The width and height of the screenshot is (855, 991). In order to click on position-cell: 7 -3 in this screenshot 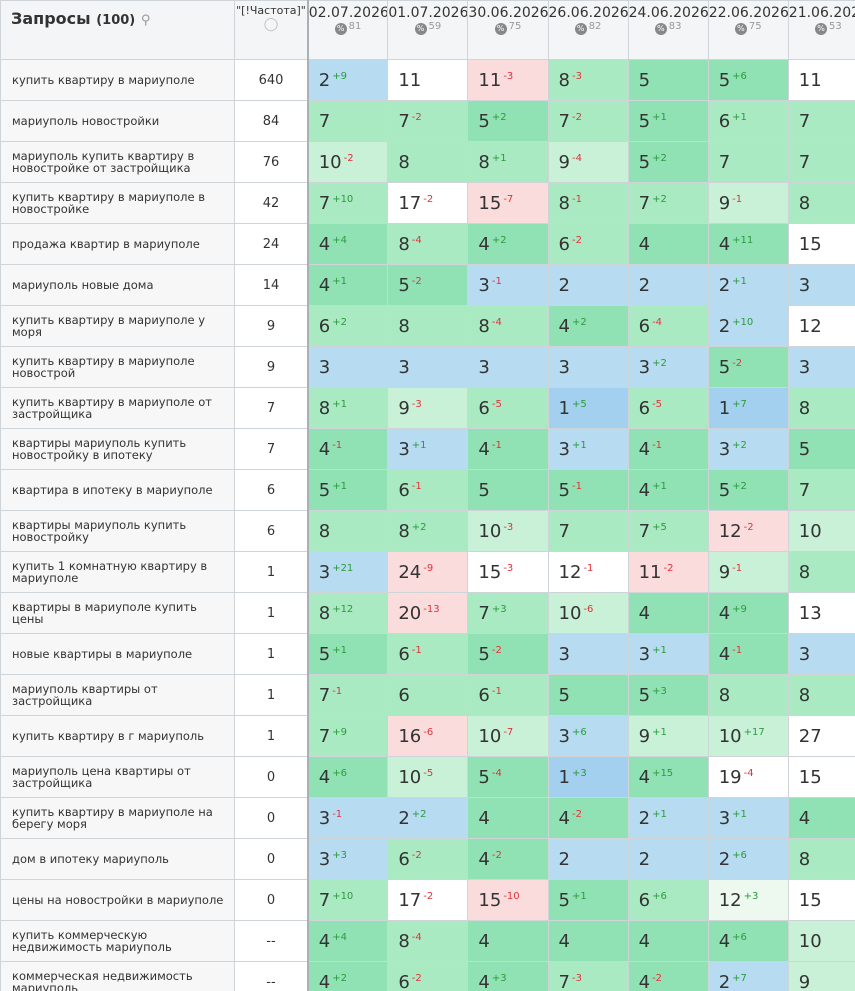, I will do `click(588, 976)`.